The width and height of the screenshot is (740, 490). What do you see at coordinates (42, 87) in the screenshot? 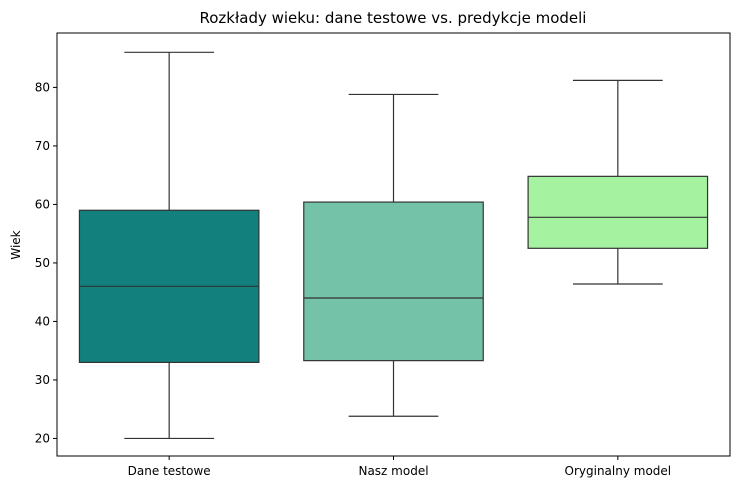
I see `y-tick-label: 80` at bounding box center [42, 87].